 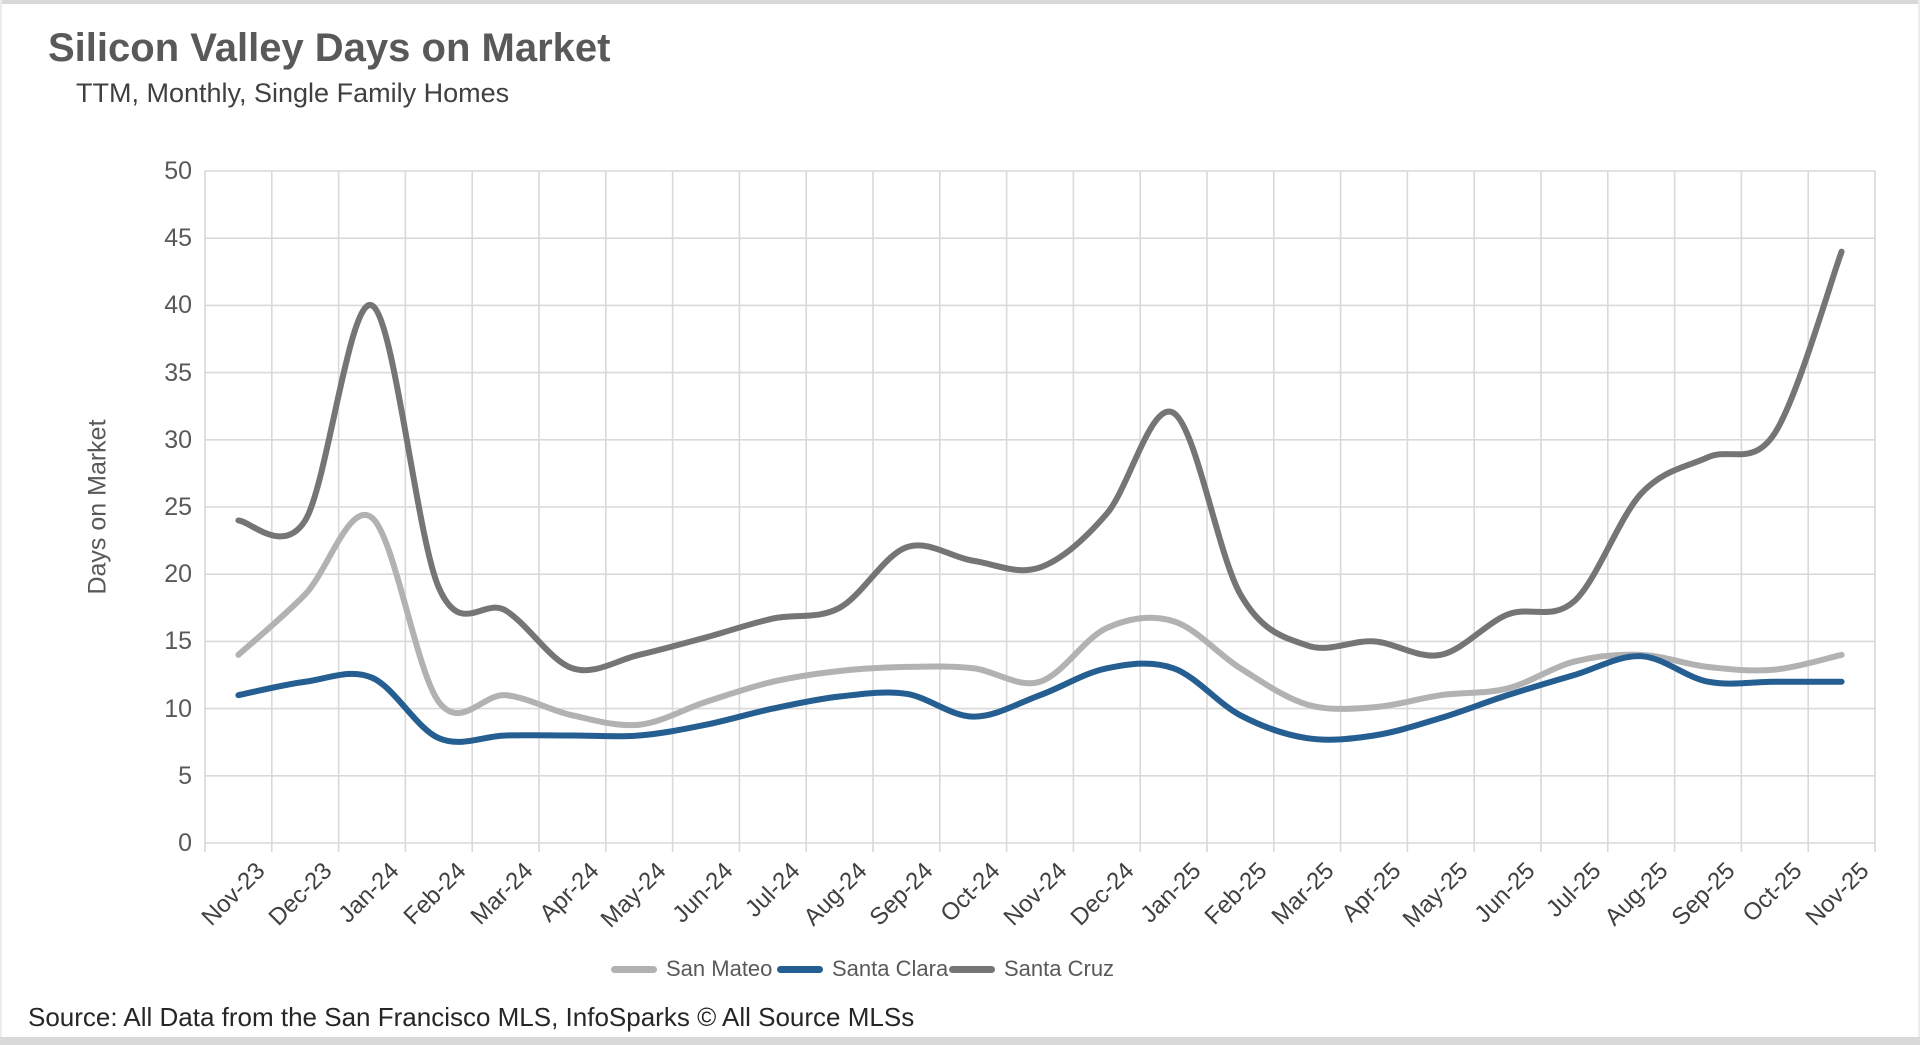 What do you see at coordinates (329, 48) in the screenshot?
I see `chart-title: Silicon Valley Days on Market` at bounding box center [329, 48].